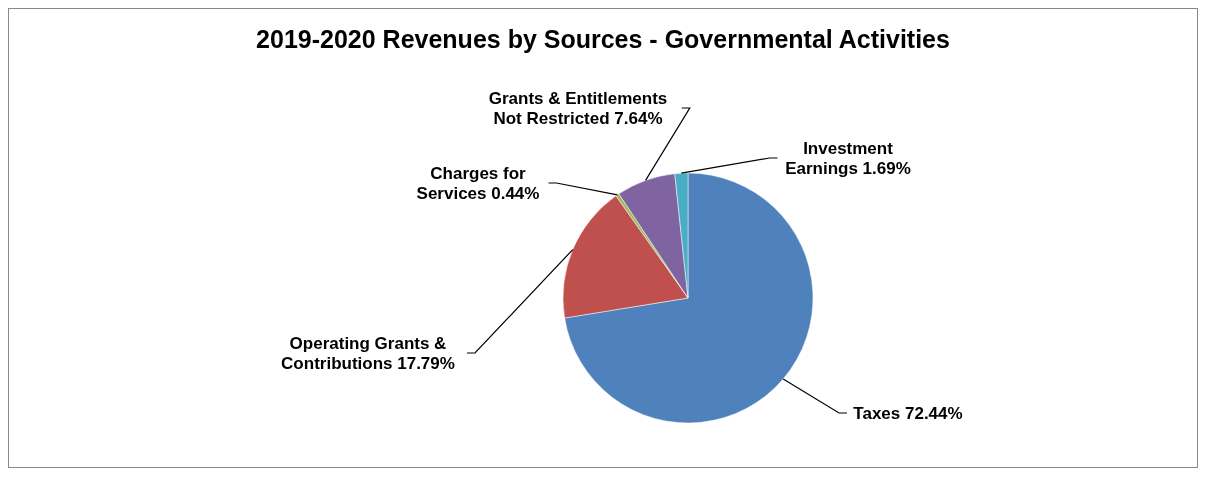 The image size is (1207, 477). What do you see at coordinates (578, 108) in the screenshot?
I see `slice-label: Grants & Entitlements Not Restricted 7.64%` at bounding box center [578, 108].